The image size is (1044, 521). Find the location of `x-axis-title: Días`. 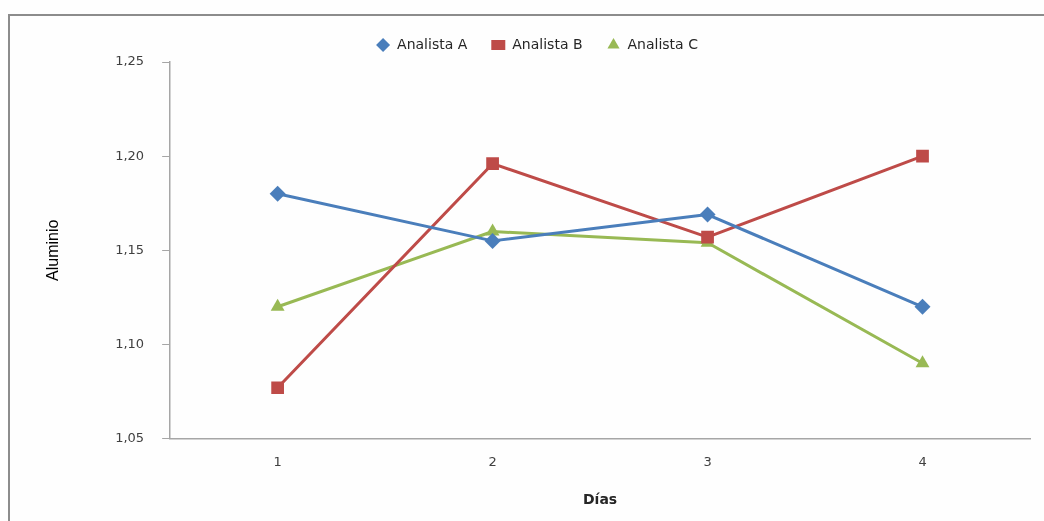

x-axis-title: Días is located at coordinates (600, 499).